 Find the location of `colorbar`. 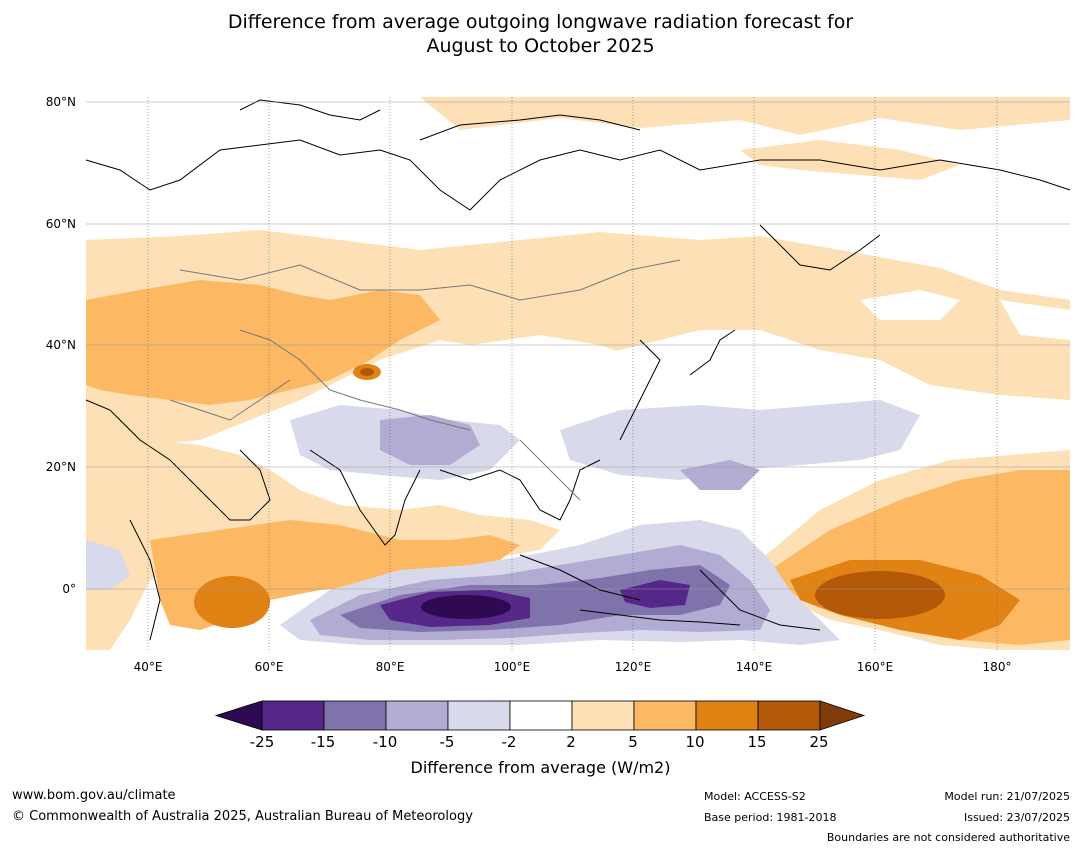

colorbar is located at coordinates (540, 715).